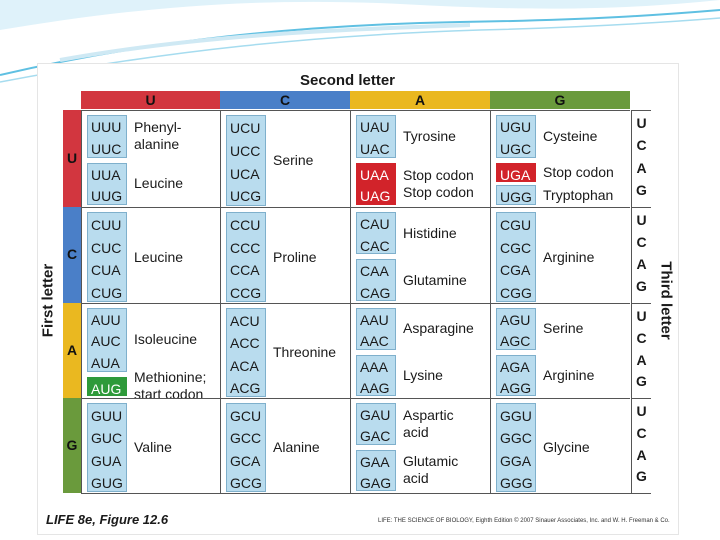 This screenshot has width=720, height=540. What do you see at coordinates (245, 270) in the screenshot?
I see `codon-cca: CCA` at bounding box center [245, 270].